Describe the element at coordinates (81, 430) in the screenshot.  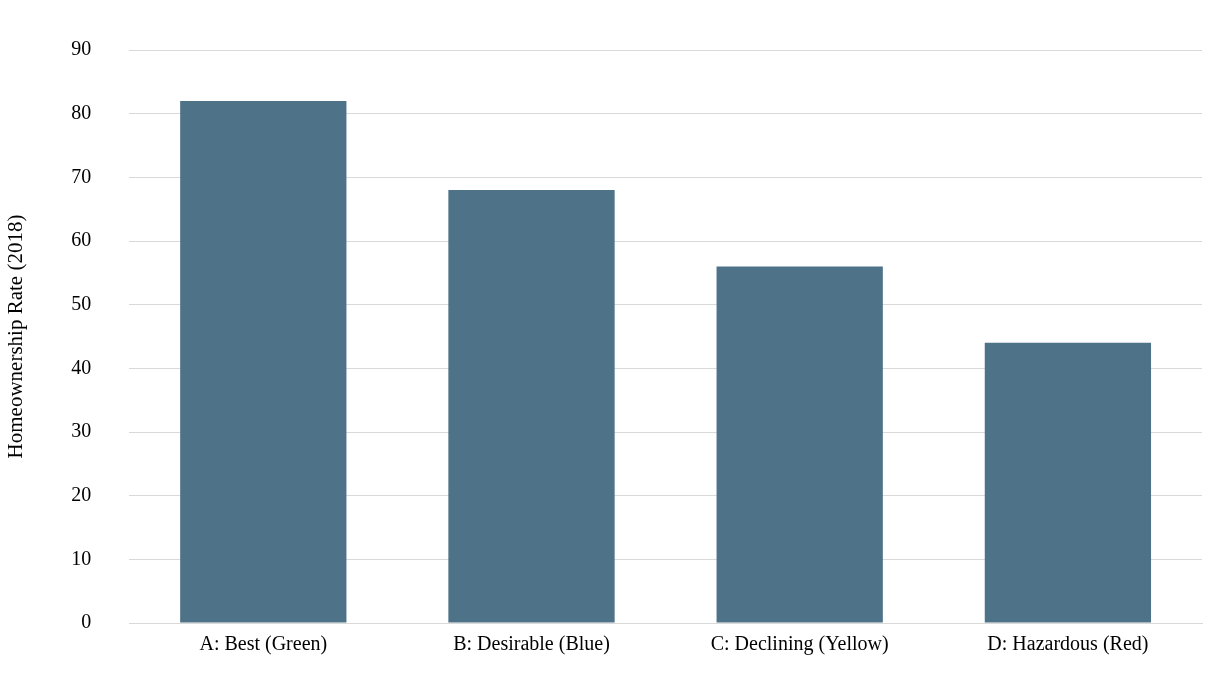
I see `y-tick-label: 30` at that location.